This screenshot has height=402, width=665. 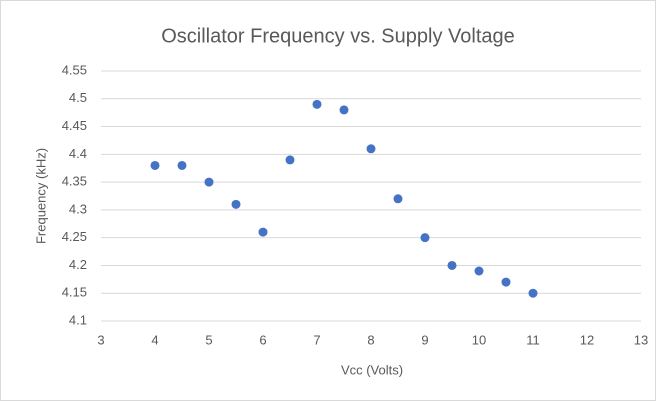 What do you see at coordinates (74, 292) in the screenshot?
I see `y-tick-label: 4.15` at bounding box center [74, 292].